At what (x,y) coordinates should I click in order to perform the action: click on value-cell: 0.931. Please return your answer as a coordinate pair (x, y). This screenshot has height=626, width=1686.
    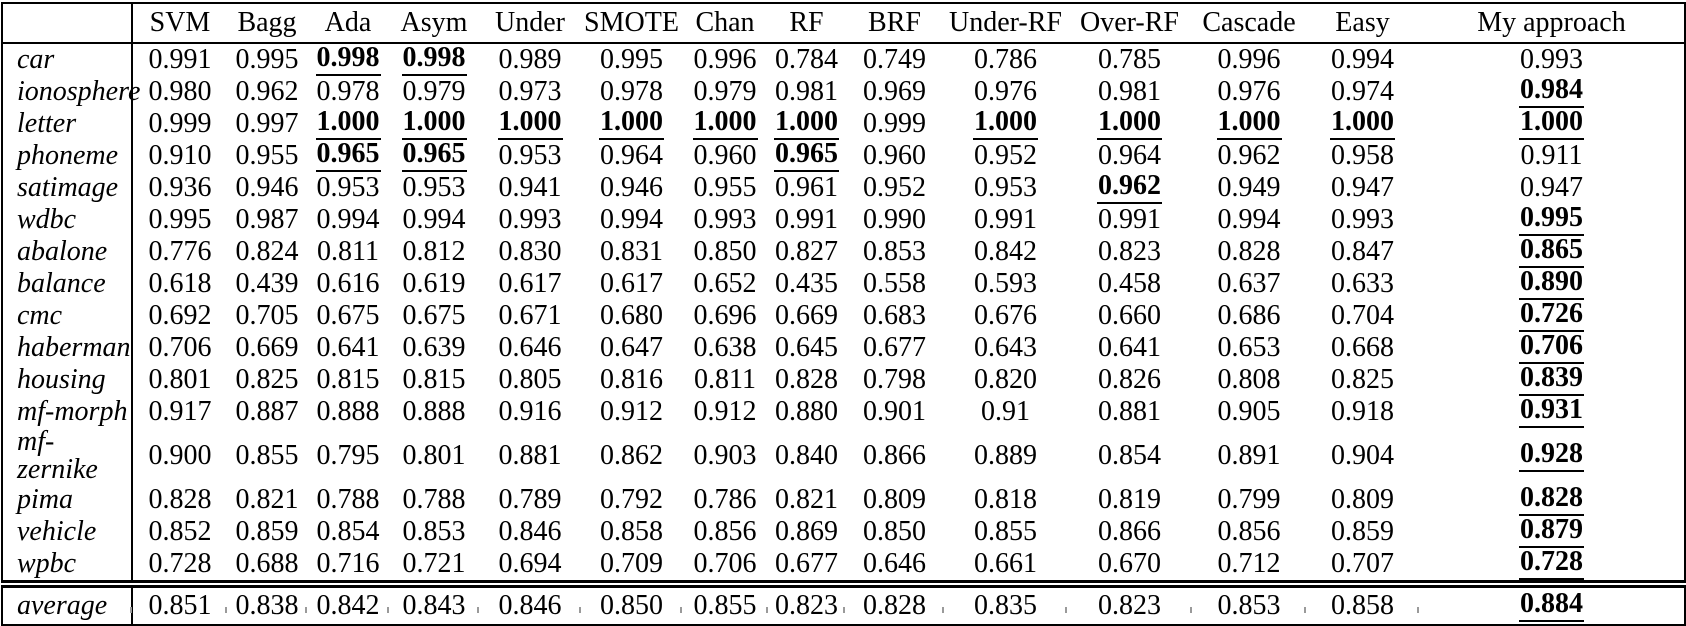
    Looking at the image, I should click on (1552, 412).